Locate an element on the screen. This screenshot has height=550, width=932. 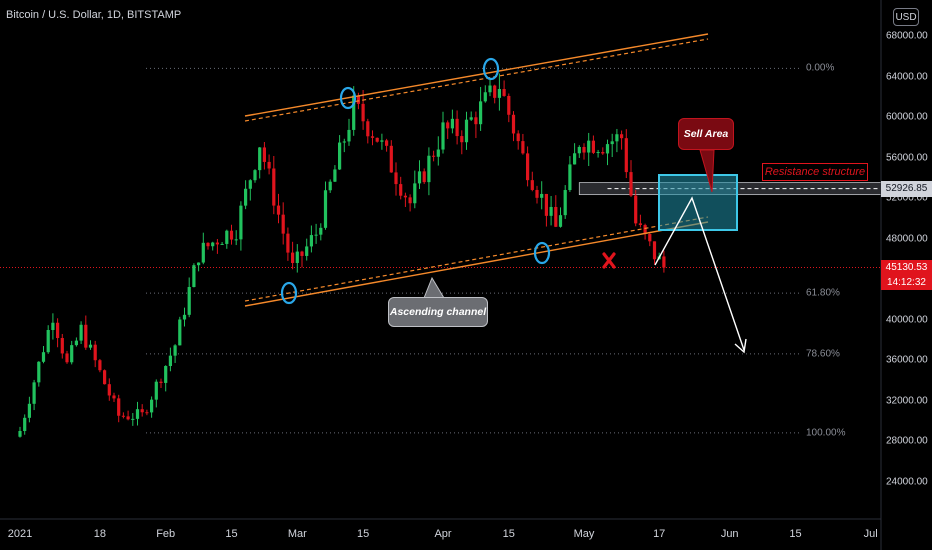
time-tick-label: Feb is located at coordinates (166, 534).